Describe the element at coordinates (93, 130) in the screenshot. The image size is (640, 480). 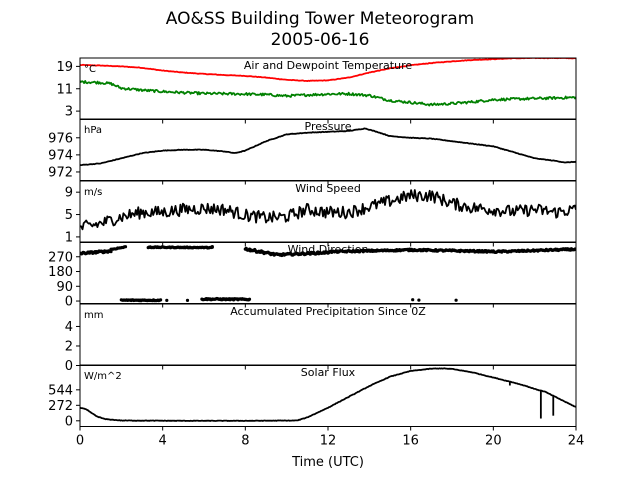
I see `panel-unit-pressure: hPa` at that location.